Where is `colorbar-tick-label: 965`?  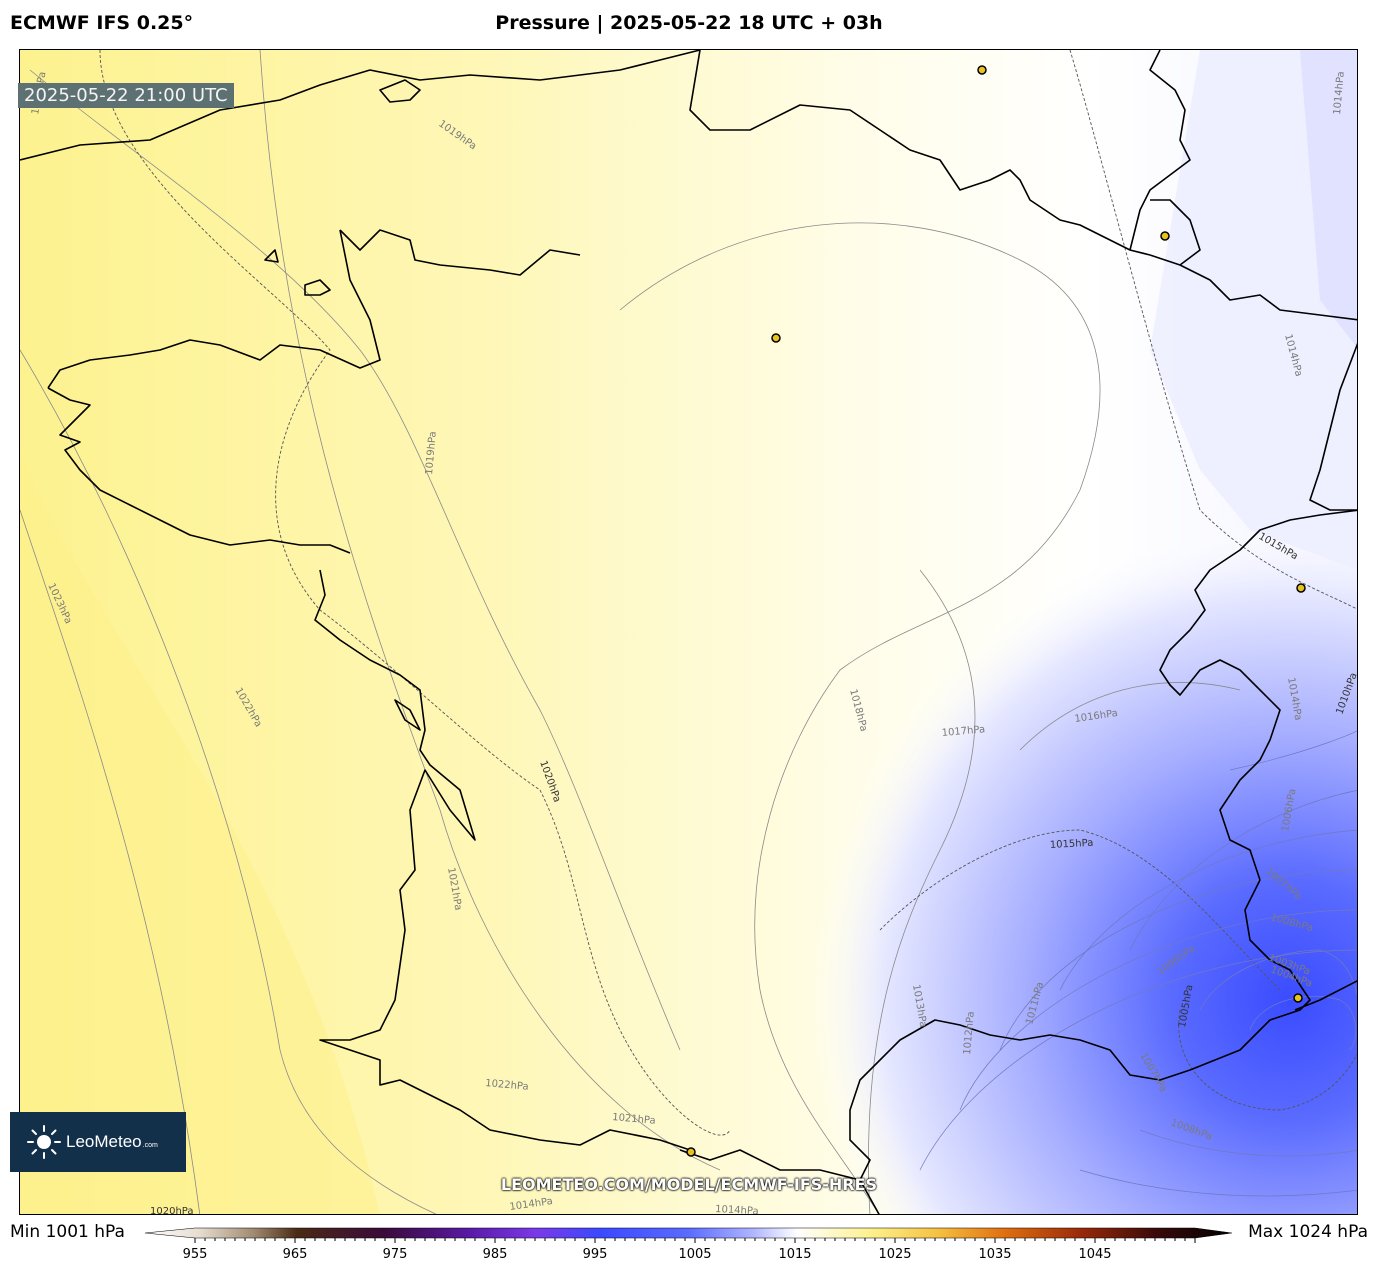 colorbar-tick-label: 965 is located at coordinates (295, 1254).